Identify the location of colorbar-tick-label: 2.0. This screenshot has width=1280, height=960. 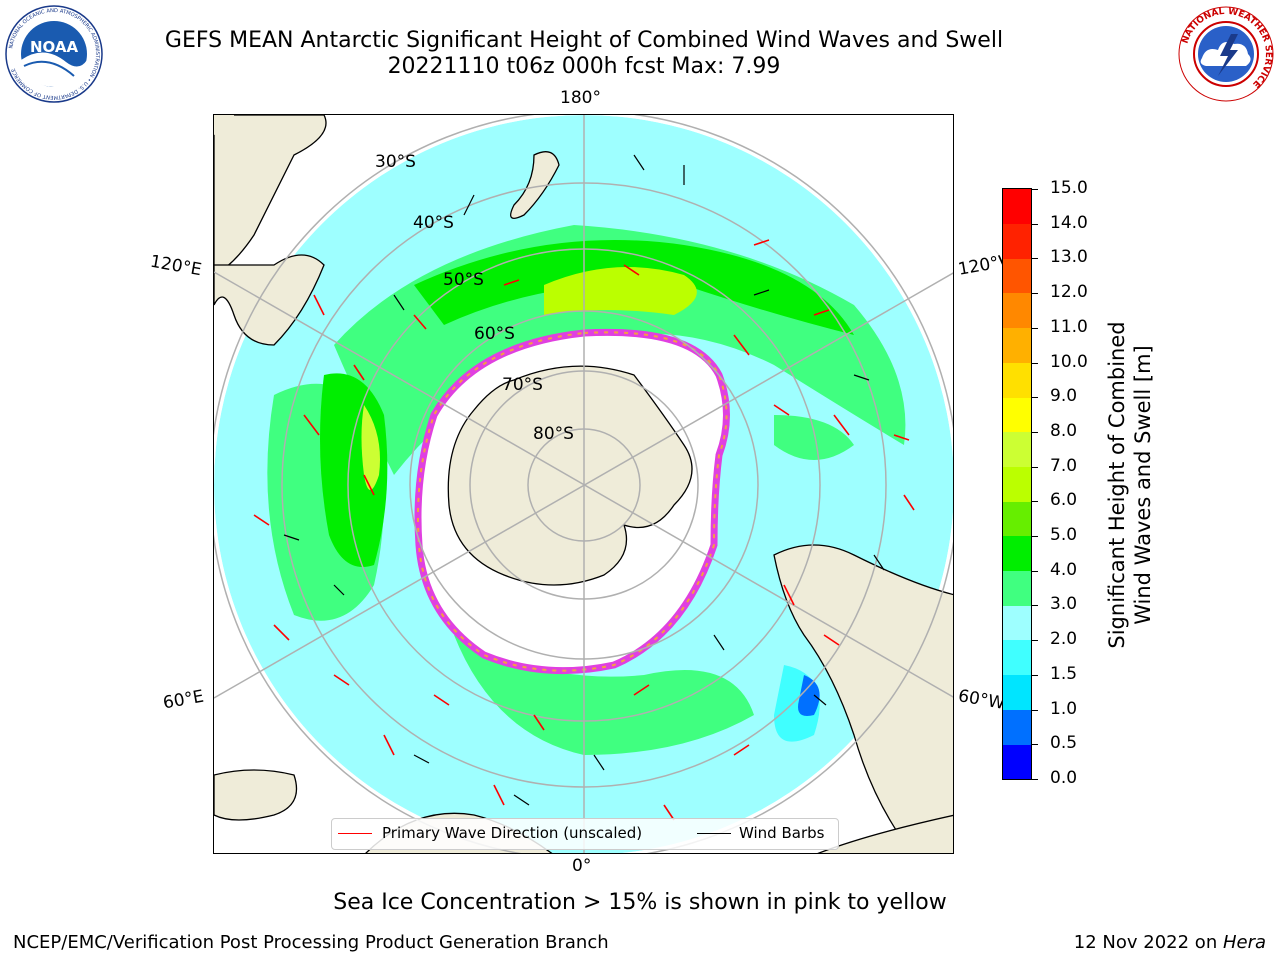
(1064, 639).